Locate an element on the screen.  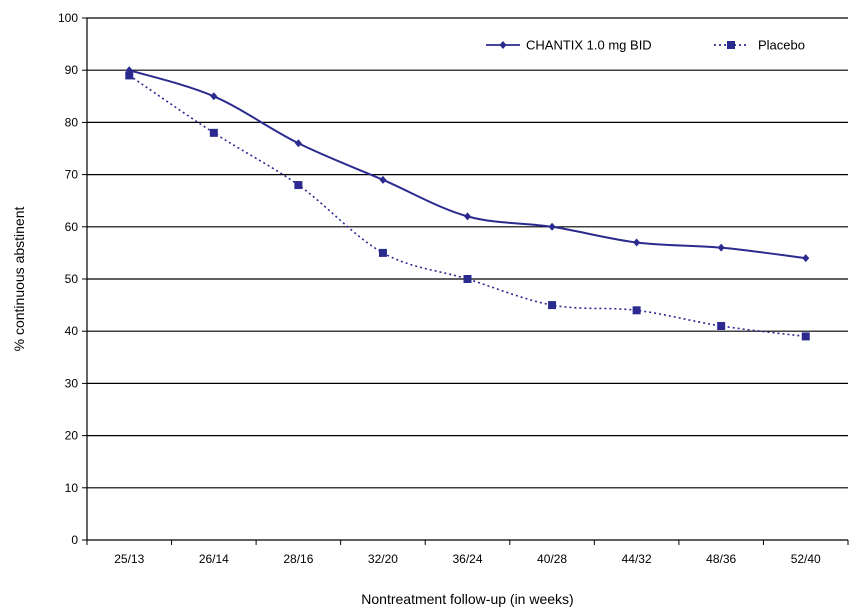
legend: CHANTIX 1.0 mg BID Placebo is located at coordinates (645, 45).